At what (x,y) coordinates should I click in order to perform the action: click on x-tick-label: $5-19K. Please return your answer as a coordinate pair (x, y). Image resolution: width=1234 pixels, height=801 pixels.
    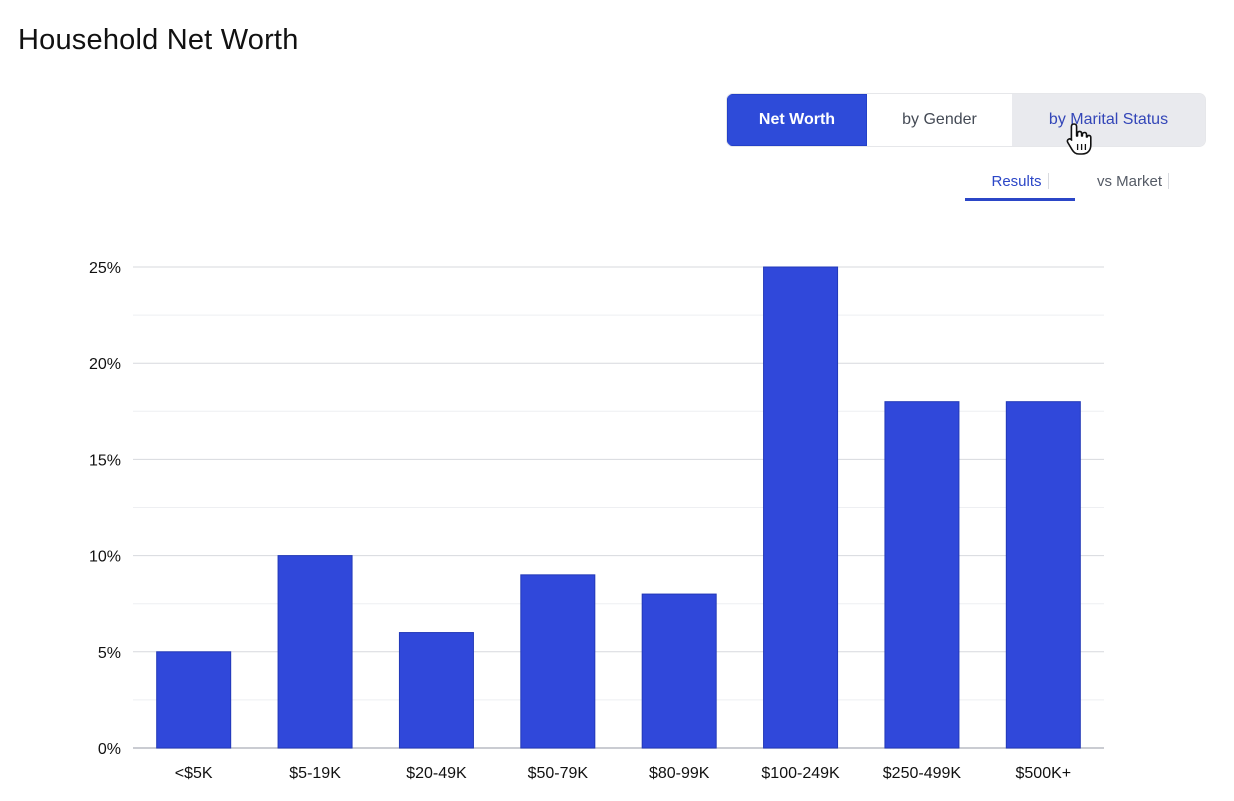
    Looking at the image, I should click on (315, 773).